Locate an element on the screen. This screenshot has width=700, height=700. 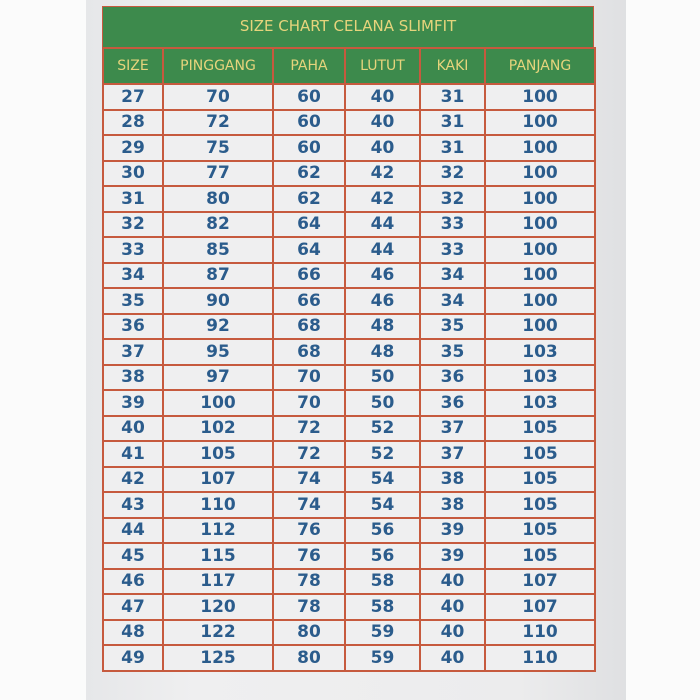
table-cell: 107 is located at coordinates (218, 479).